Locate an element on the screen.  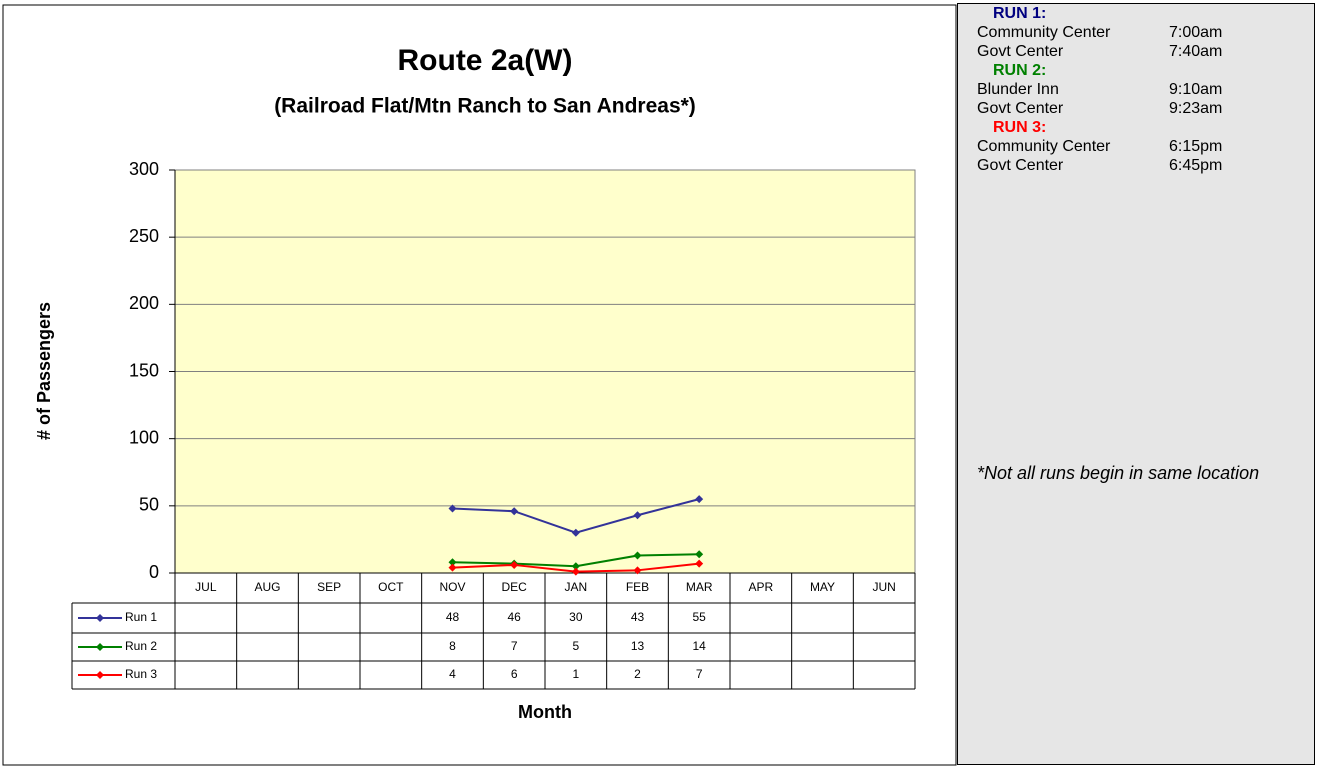
x-tick-label: MAY is located at coordinates (822, 587).